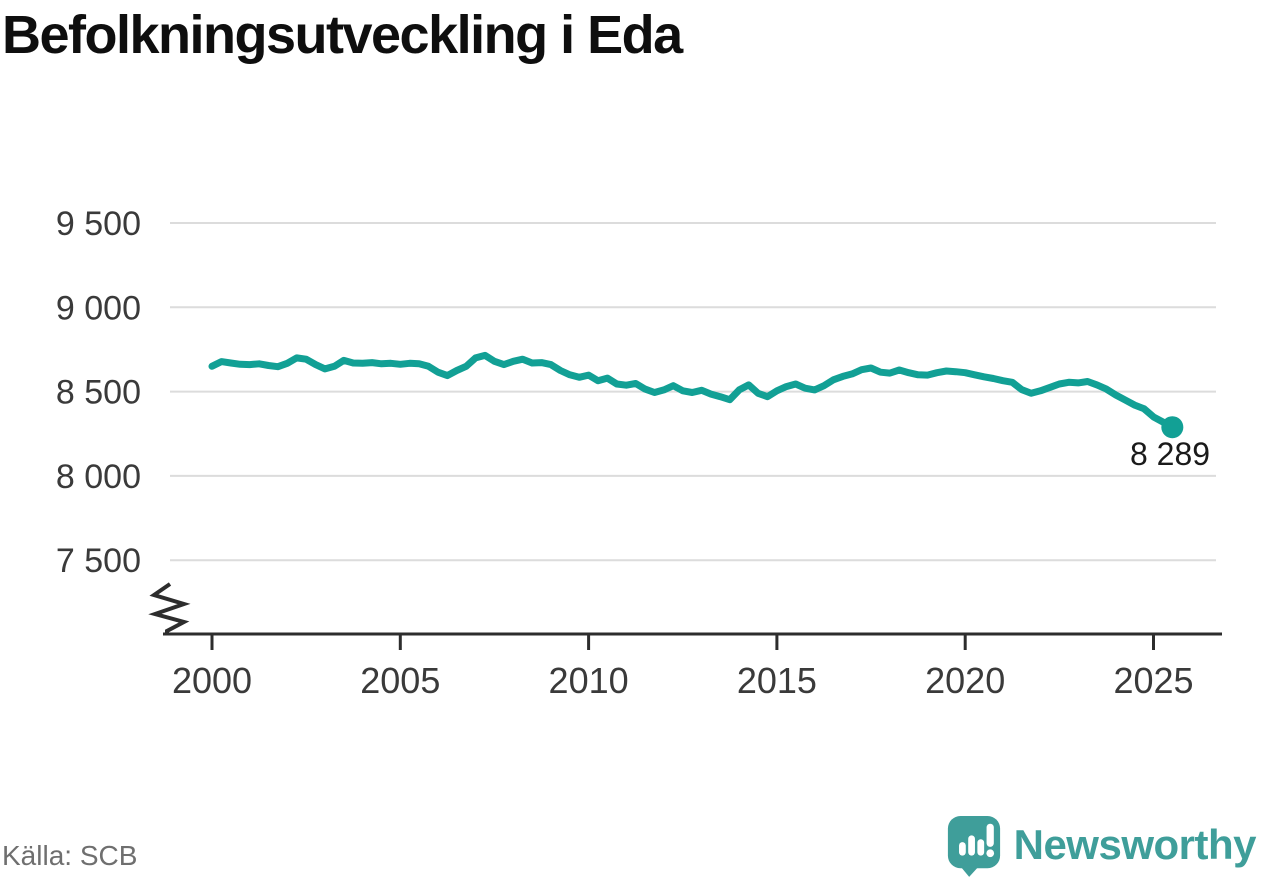 The image size is (1262, 879). Describe the element at coordinates (777, 680) in the screenshot. I see `x-tick-label: 2015` at that location.